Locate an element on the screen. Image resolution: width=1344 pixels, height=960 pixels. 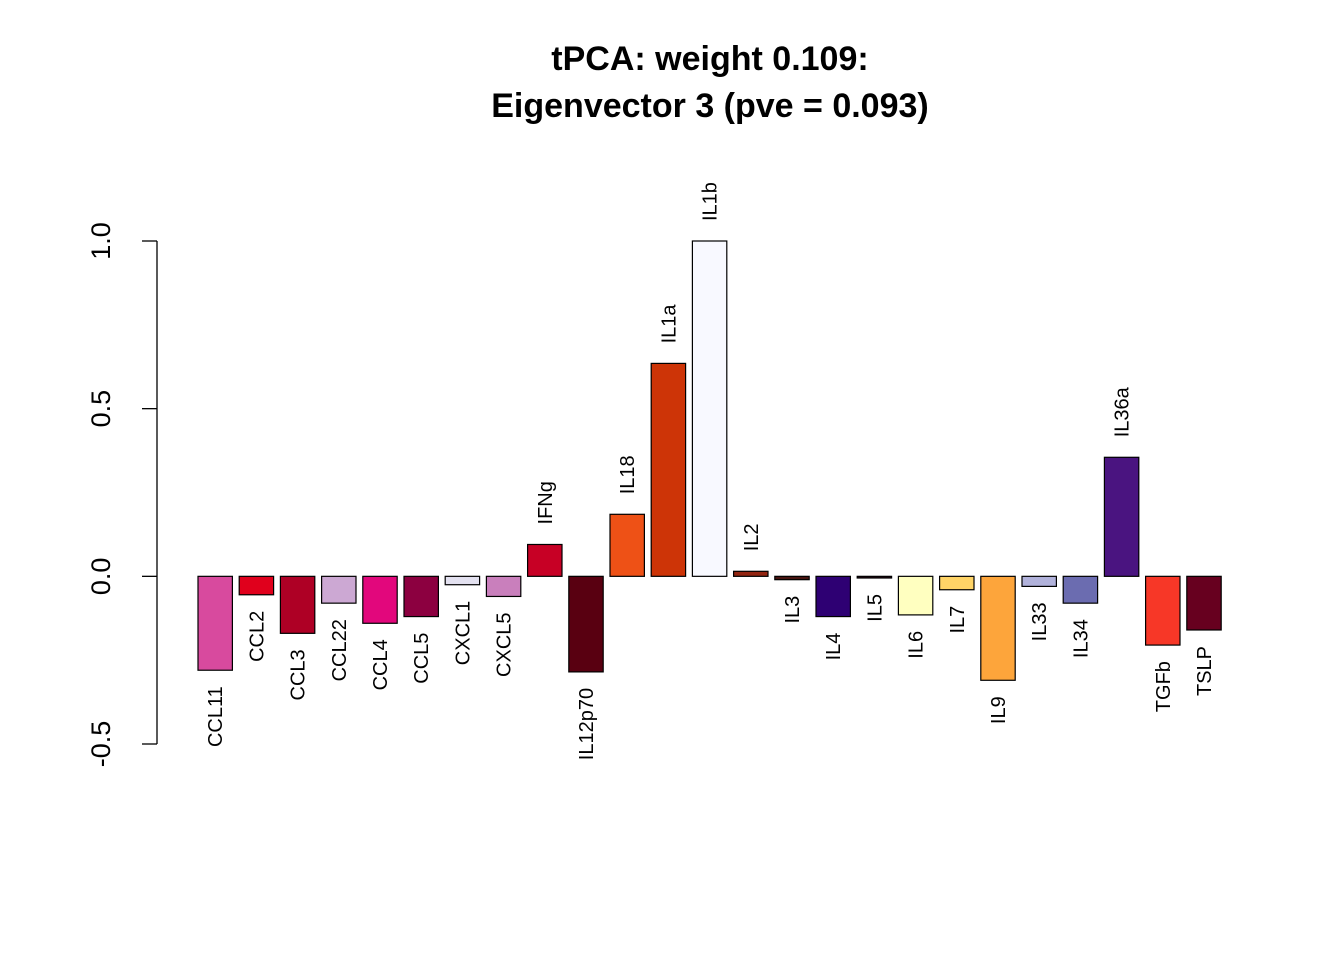
chart-subtitle: Eigenvector 3 (pve = 0.093) is located at coordinates (709, 106).